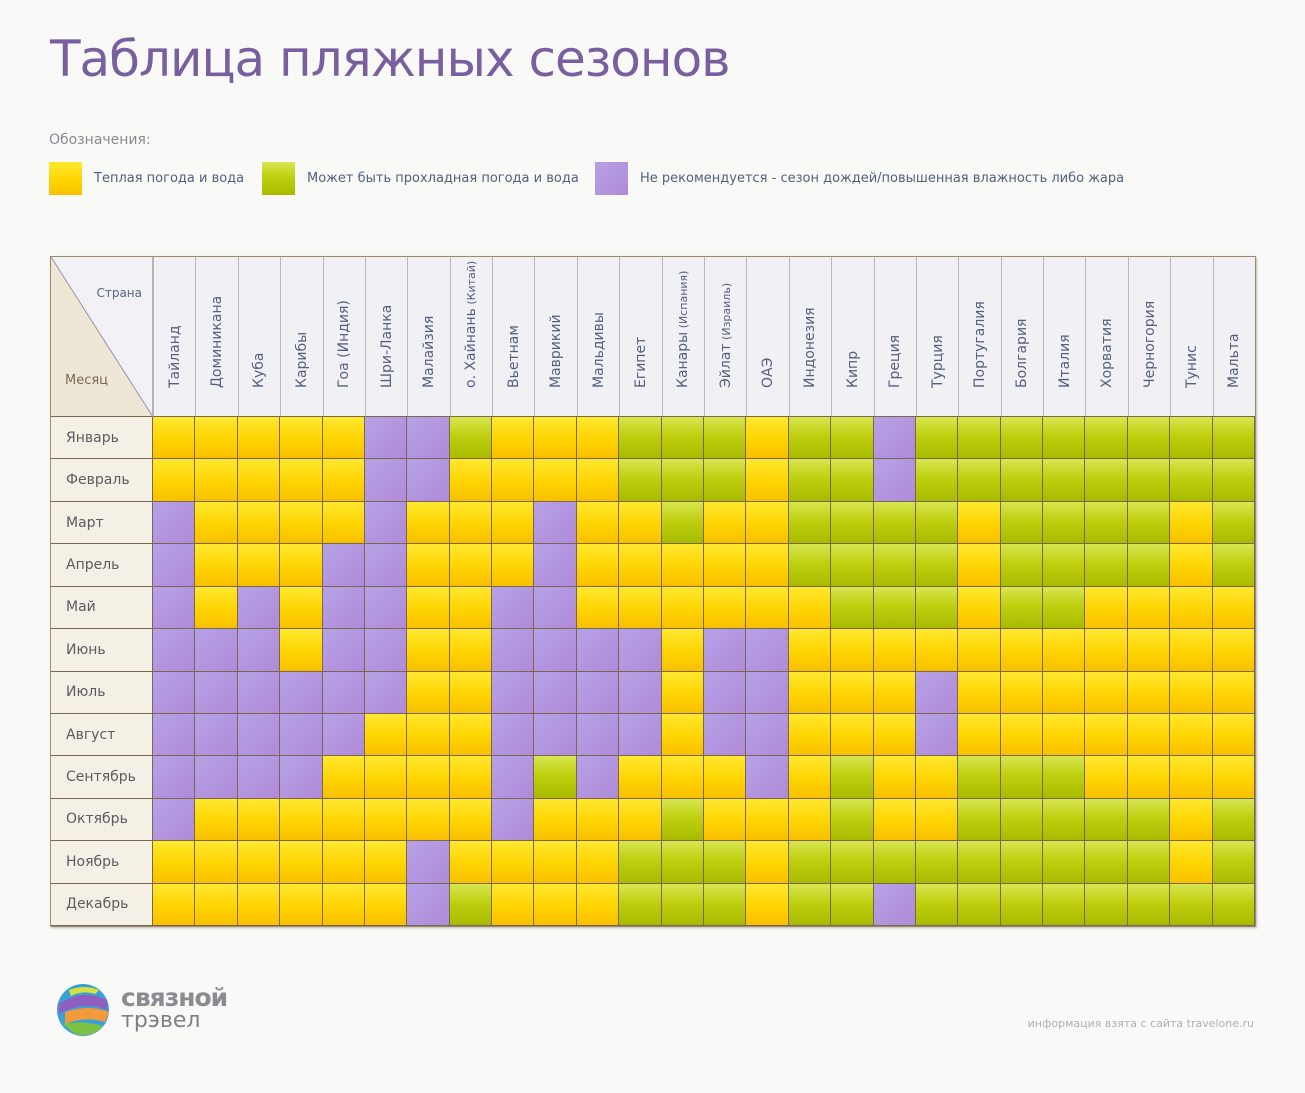 The image size is (1305, 1093). What do you see at coordinates (102, 735) in the screenshot?
I see `month-header: Август` at bounding box center [102, 735].